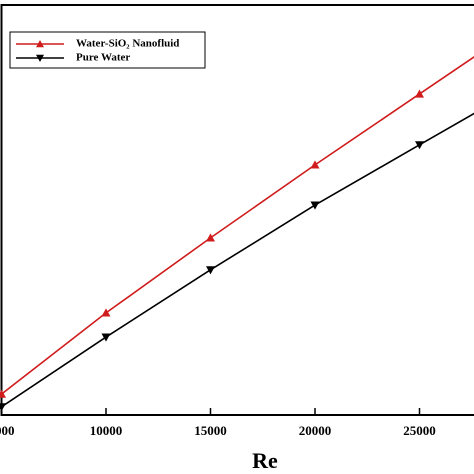  What do you see at coordinates (419, 430) in the screenshot?
I see `x-tick-label: 25000` at bounding box center [419, 430].